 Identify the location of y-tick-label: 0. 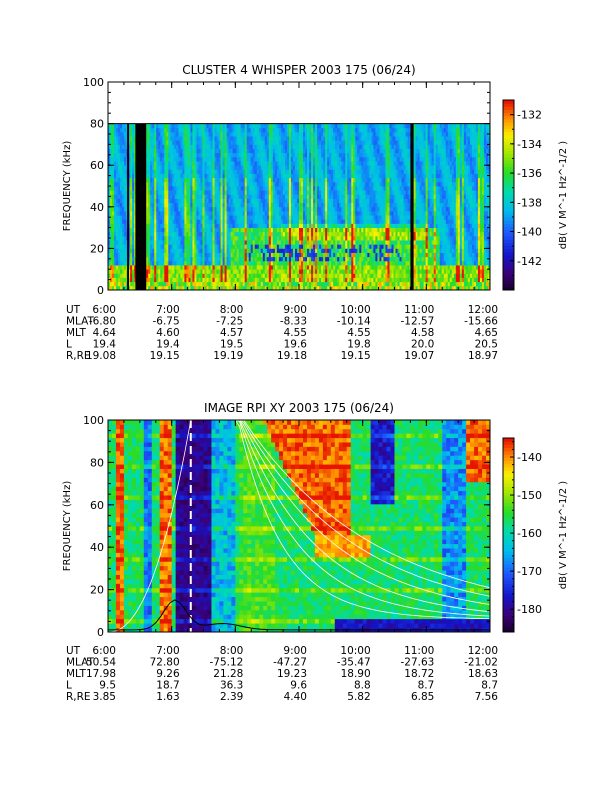
(100, 290).